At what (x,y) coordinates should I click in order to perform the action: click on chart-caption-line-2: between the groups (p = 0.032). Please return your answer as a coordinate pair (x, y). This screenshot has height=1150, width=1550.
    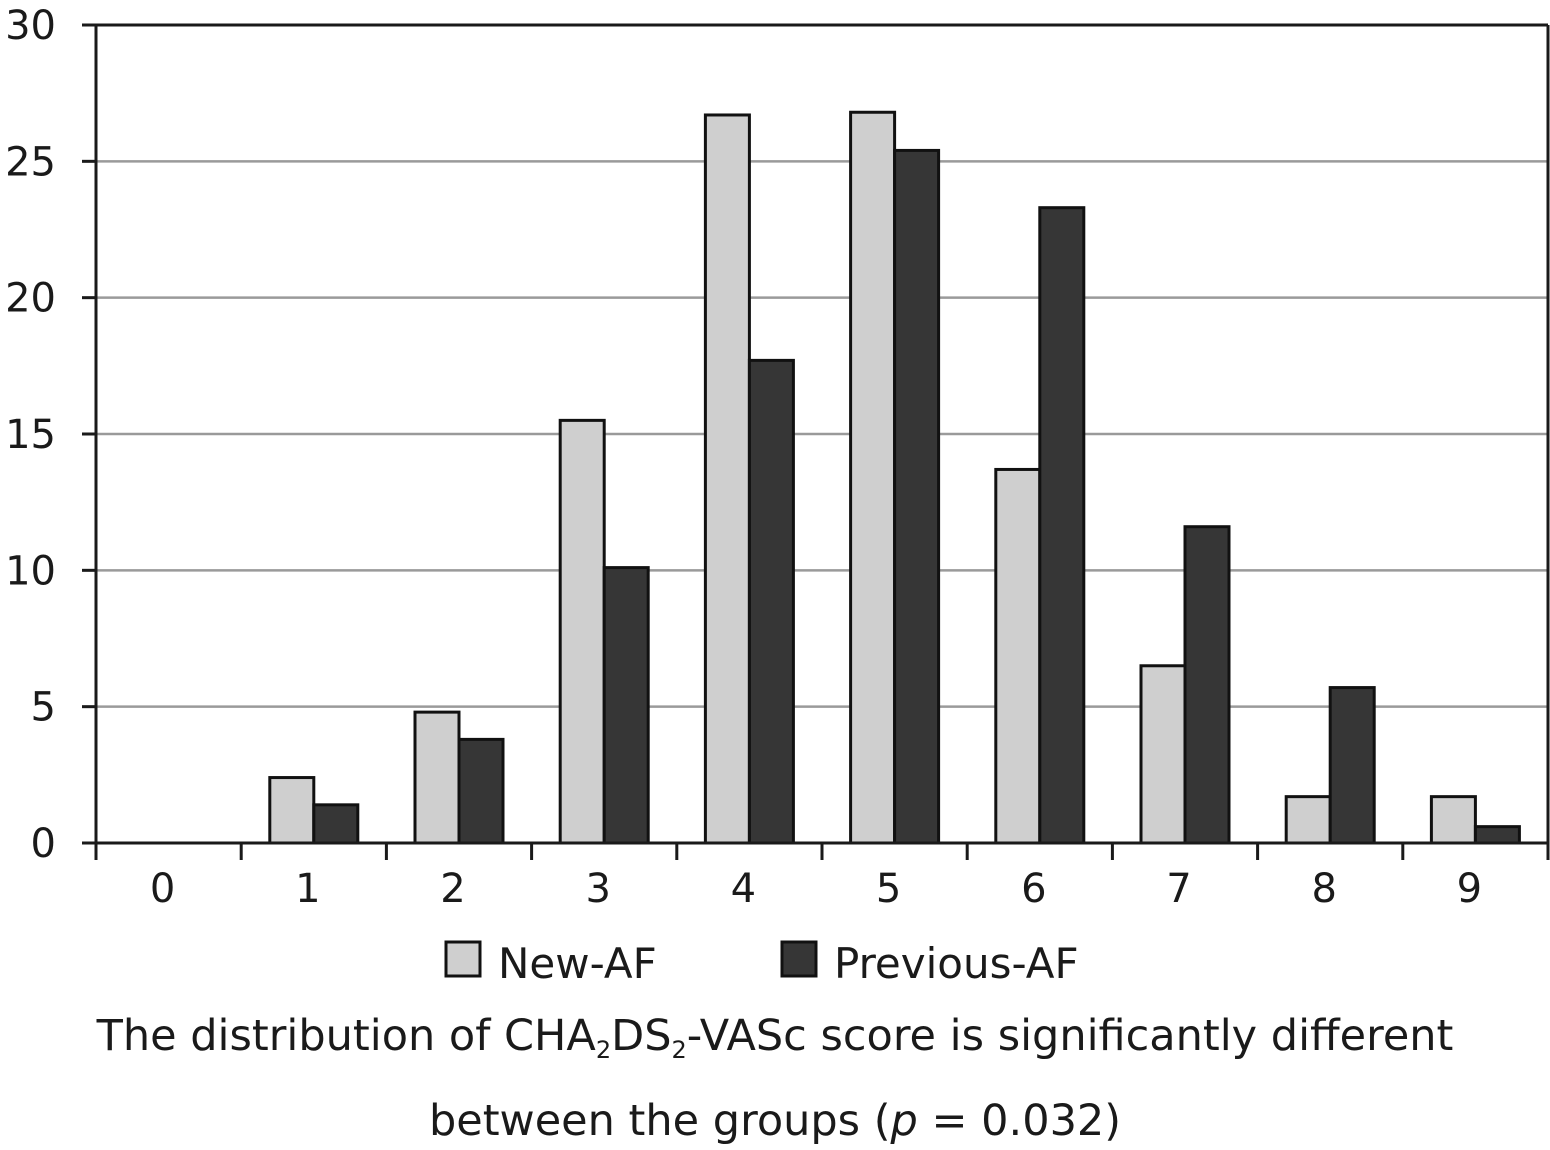
    Looking at the image, I should click on (775, 1121).